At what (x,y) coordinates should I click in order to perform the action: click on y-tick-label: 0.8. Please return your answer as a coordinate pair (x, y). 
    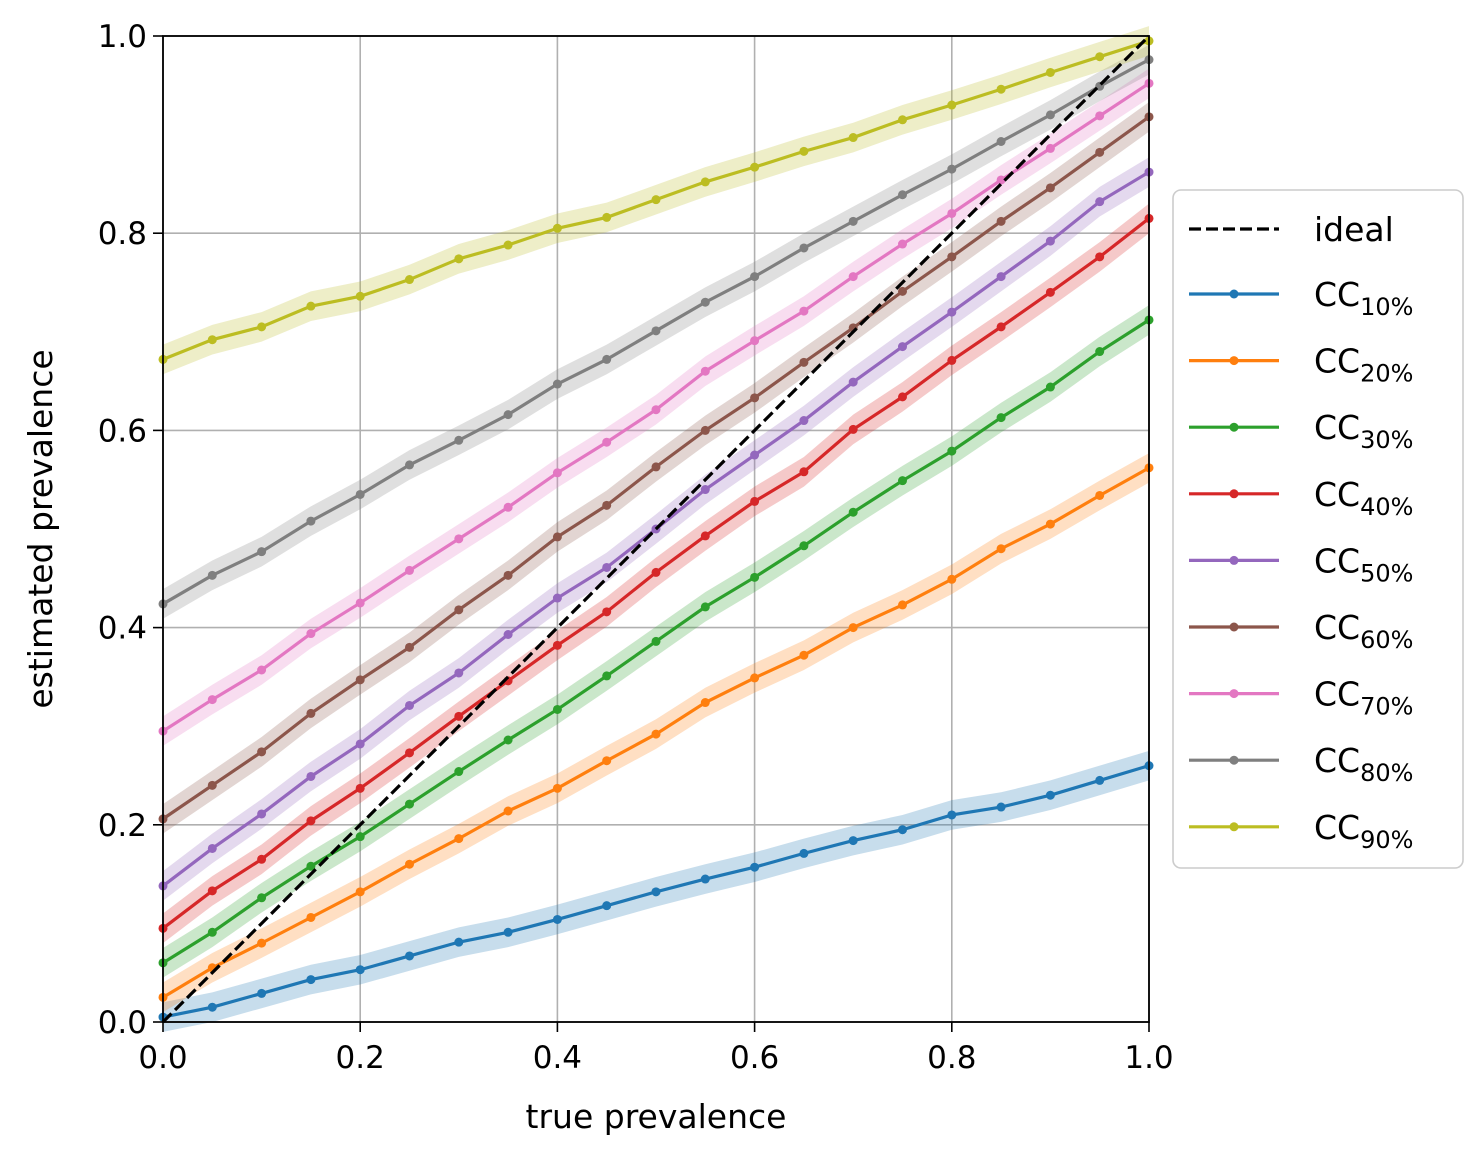
    Looking at the image, I should click on (122, 234).